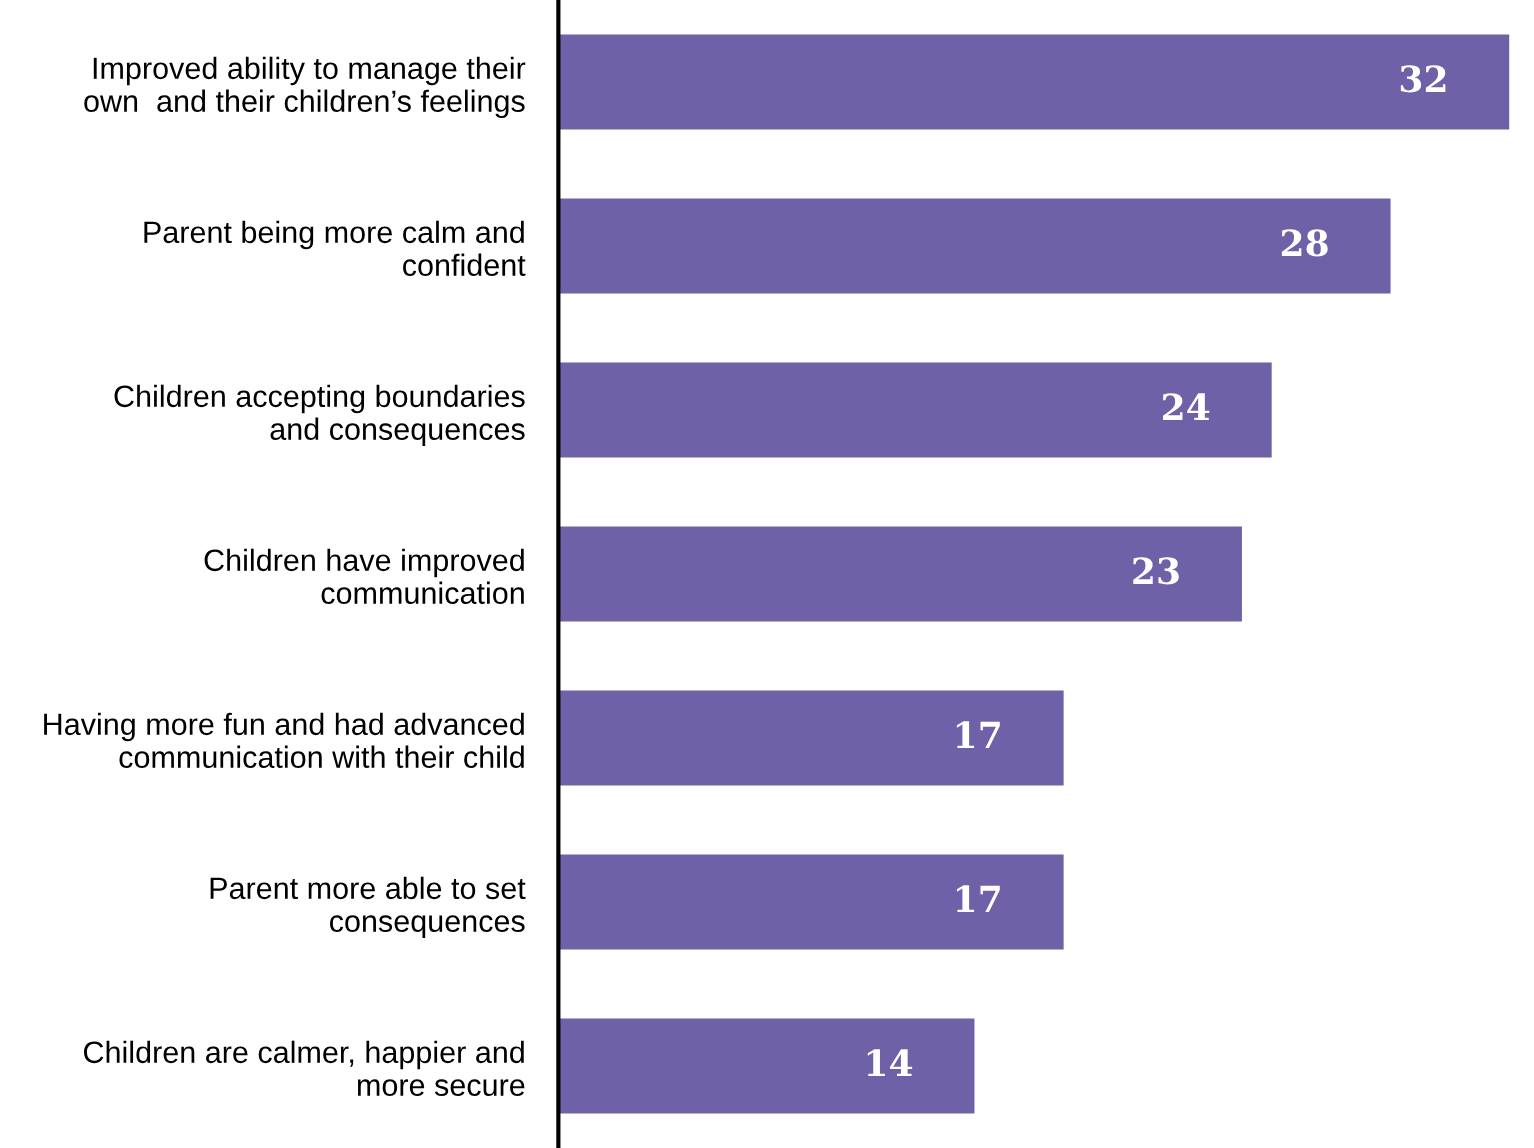 Image resolution: width=1534 pixels, height=1148 pixels. Describe the element at coordinates (368, 907) in the screenshot. I see `y-tick-label: Parent more able to set consequences` at that location.